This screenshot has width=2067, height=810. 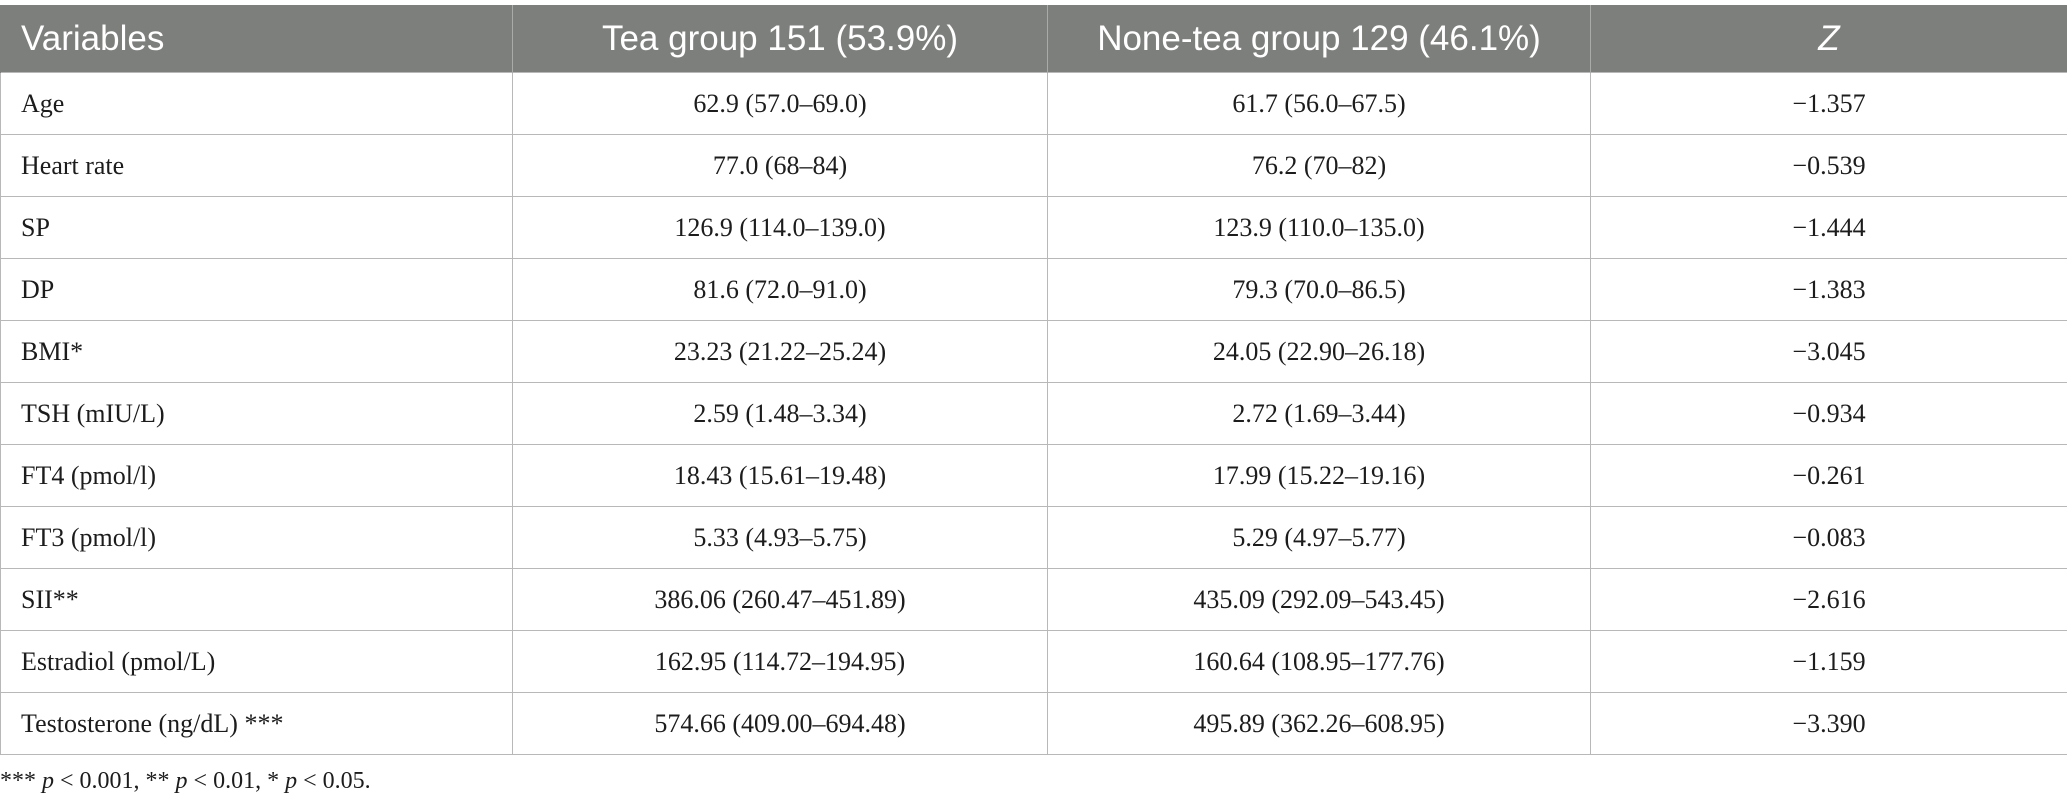 What do you see at coordinates (780, 39) in the screenshot?
I see `header-tea-group: Tea group 151 (53.9%)` at bounding box center [780, 39].